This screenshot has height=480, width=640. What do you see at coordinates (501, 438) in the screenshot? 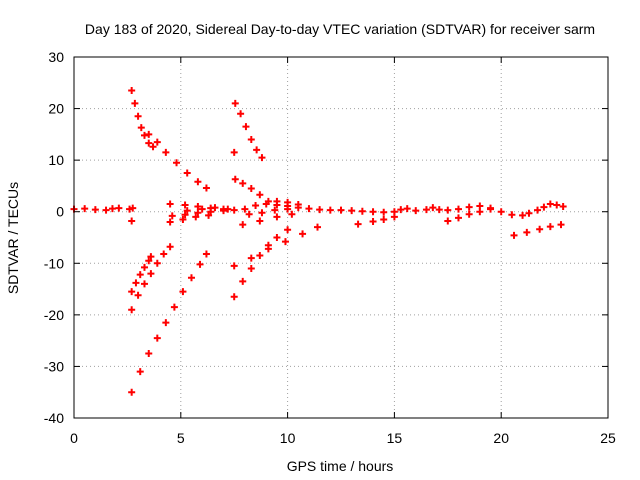
I see `x-tick-label: 20` at bounding box center [501, 438].